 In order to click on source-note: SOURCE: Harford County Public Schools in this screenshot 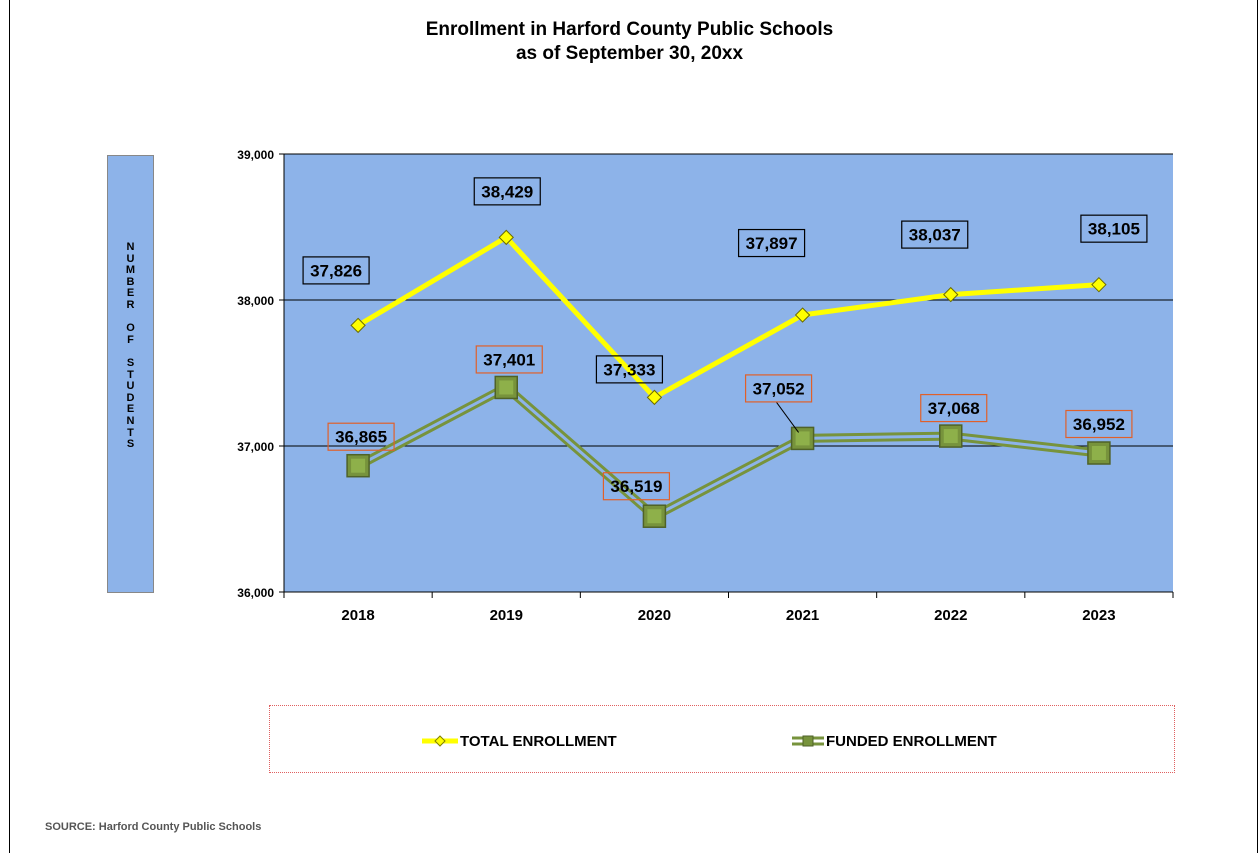, I will do `click(153, 827)`.